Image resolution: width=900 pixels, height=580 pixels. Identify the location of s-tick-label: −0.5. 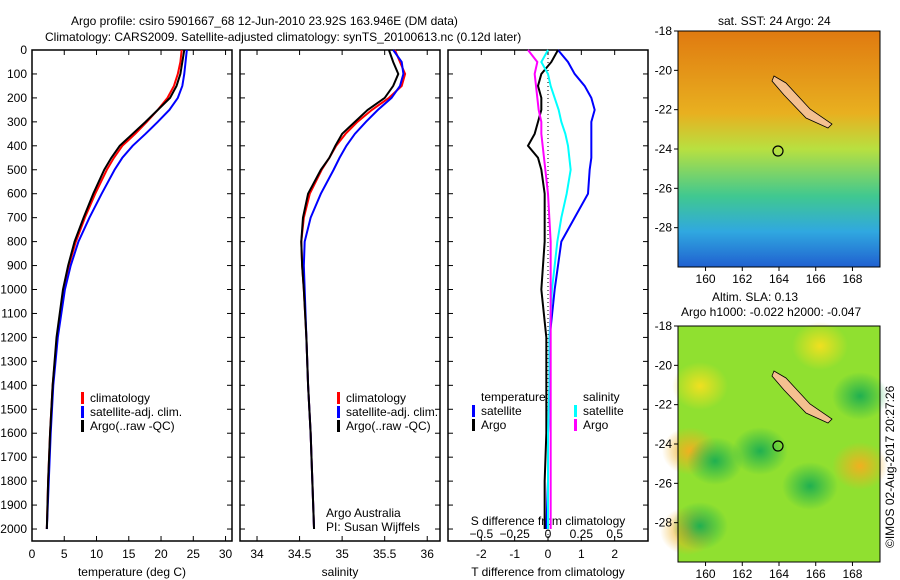
(481, 534).